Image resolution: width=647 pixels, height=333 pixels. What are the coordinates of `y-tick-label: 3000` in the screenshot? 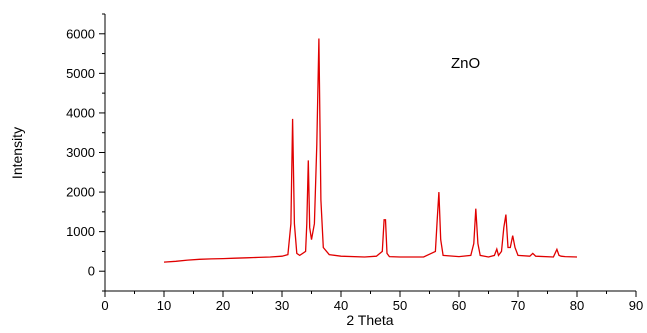 It's located at (80, 152).